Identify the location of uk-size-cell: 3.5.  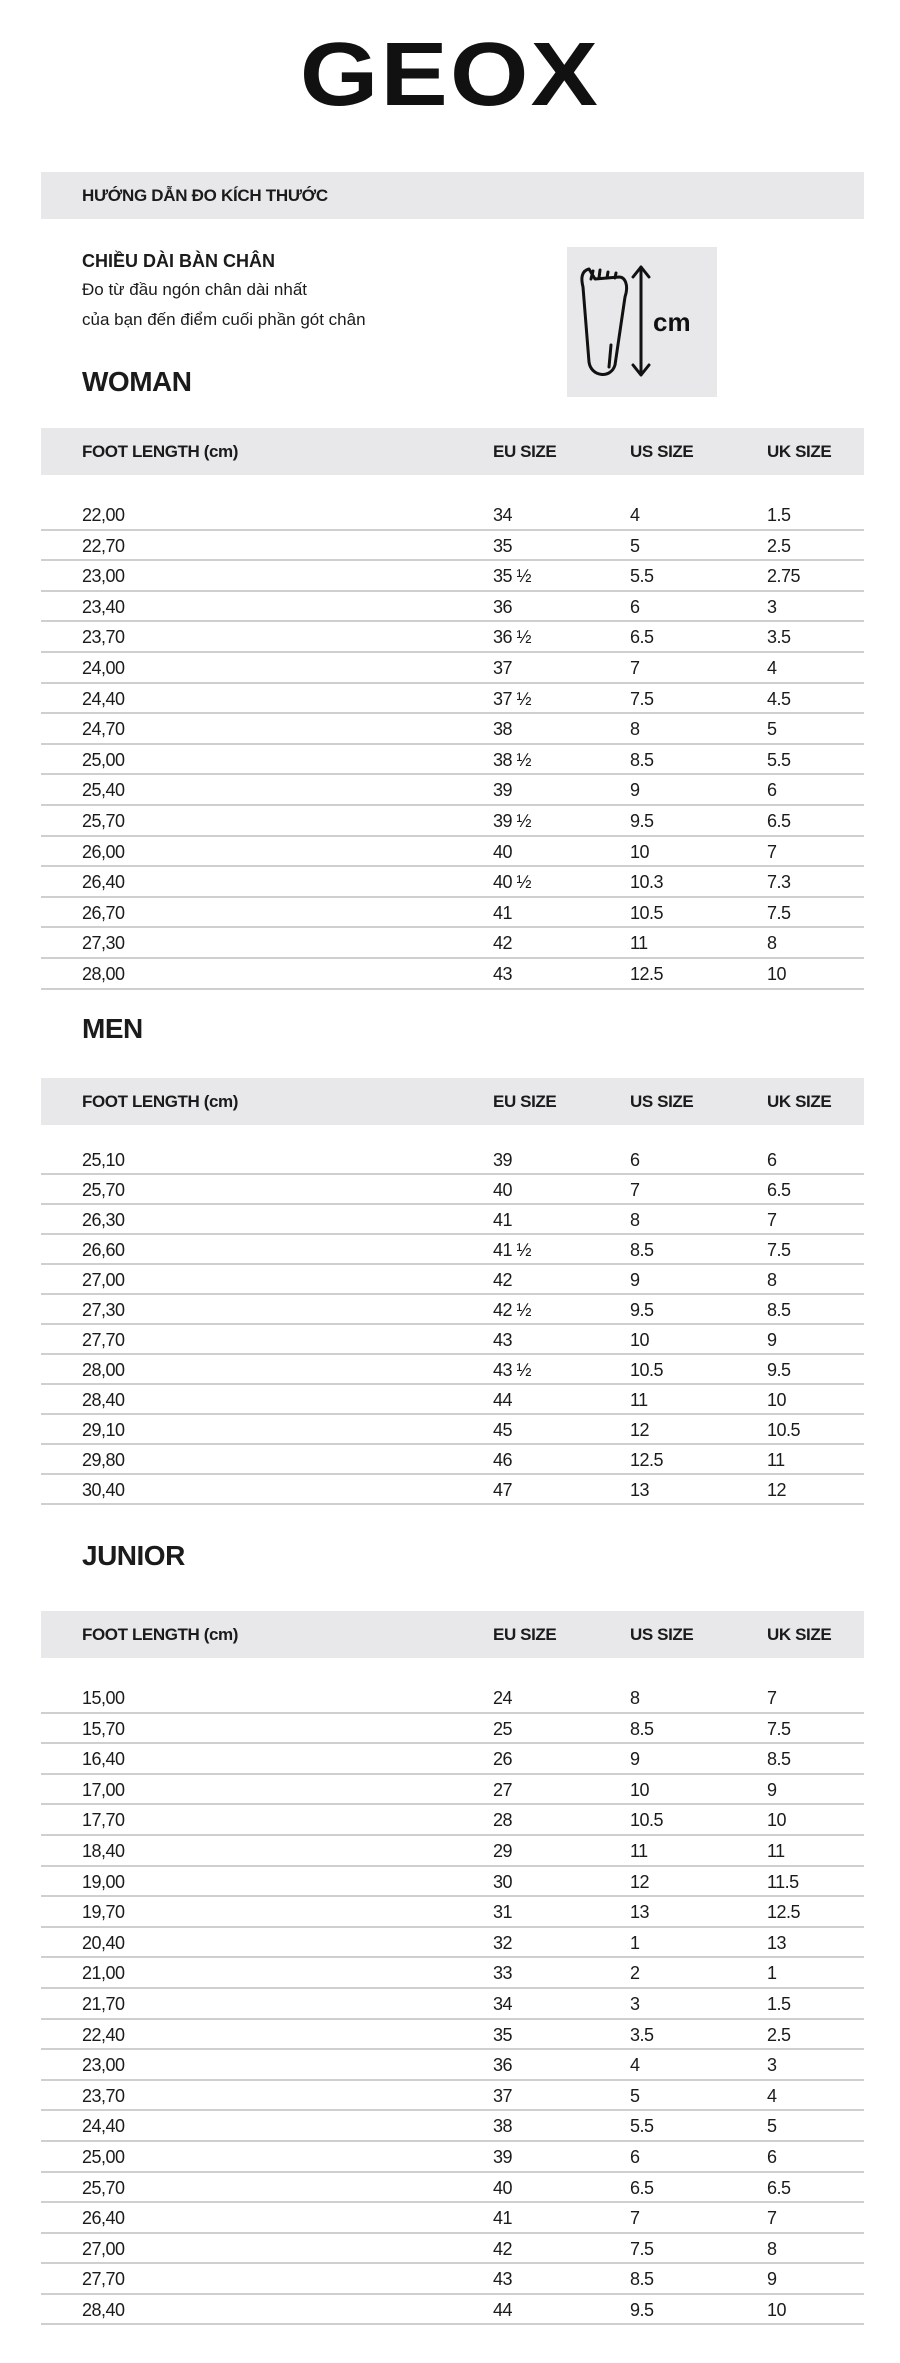
(779, 637).